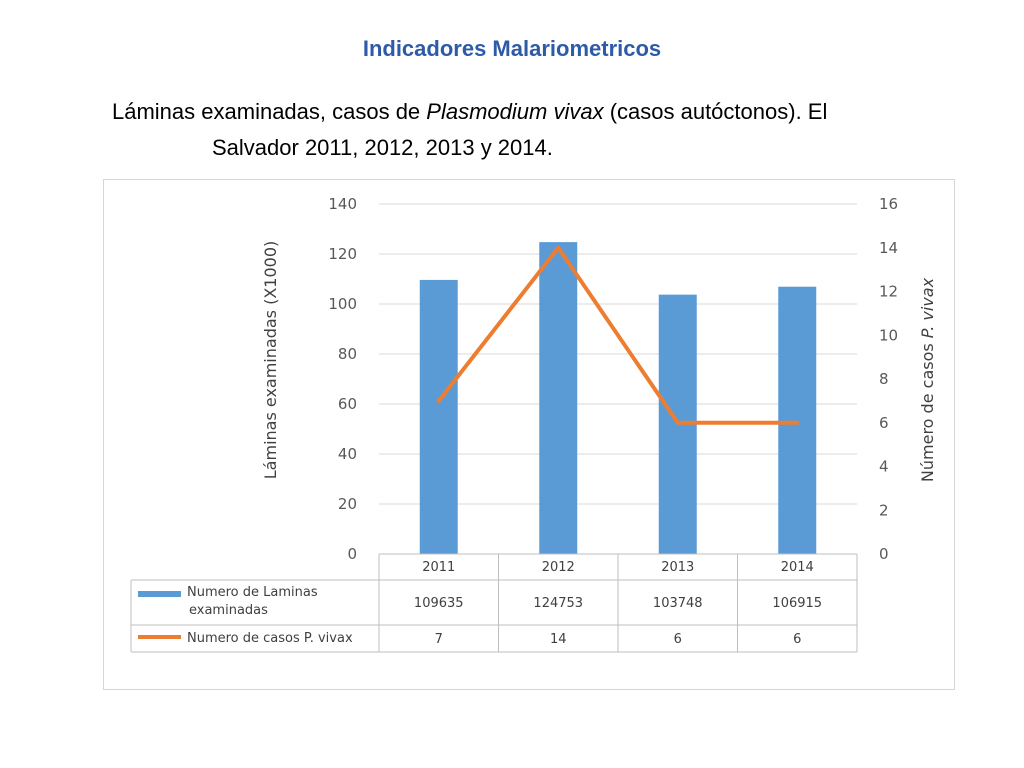 The height and width of the screenshot is (768, 1024). Describe the element at coordinates (382, 147) in the screenshot. I see `subtitle-line-2: Salvador 2011, 2012, 2013 y 2014.` at that location.